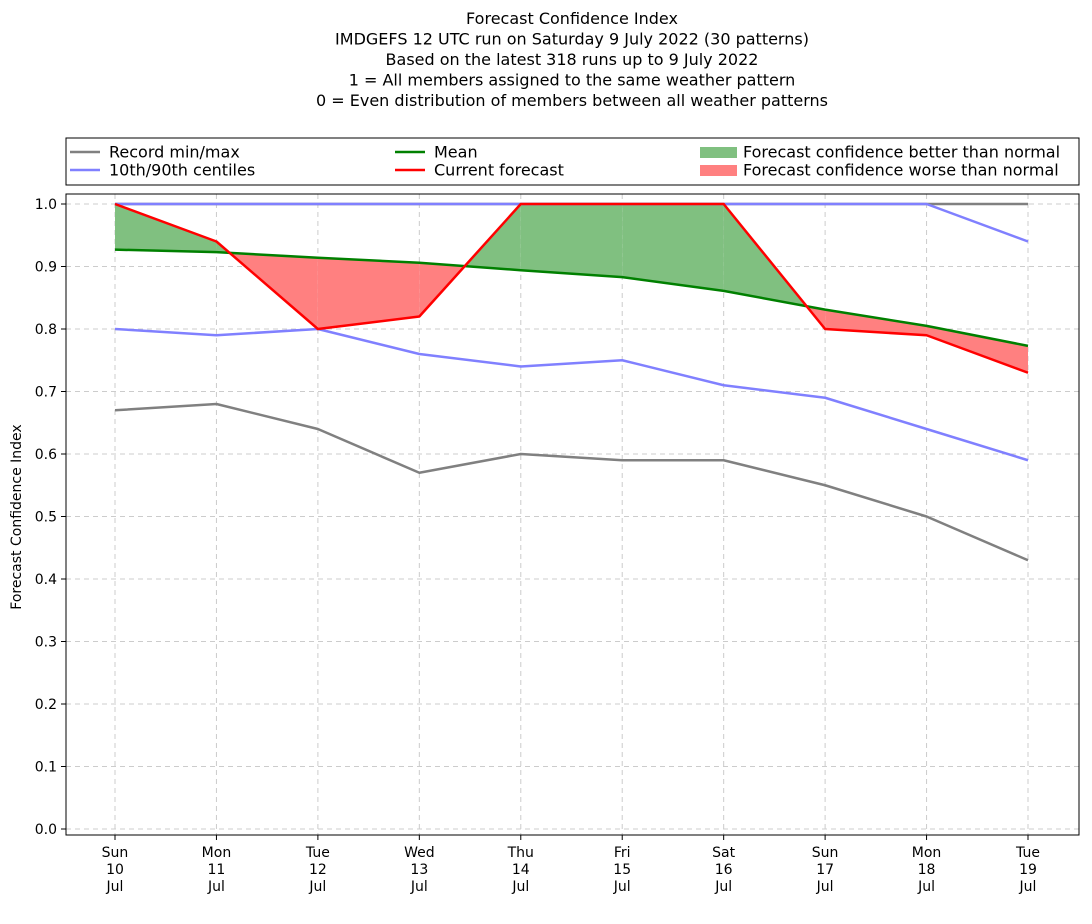 This screenshot has height=924, width=1092. I want to click on legend-label: 10th/90th centiles, so click(182, 170).